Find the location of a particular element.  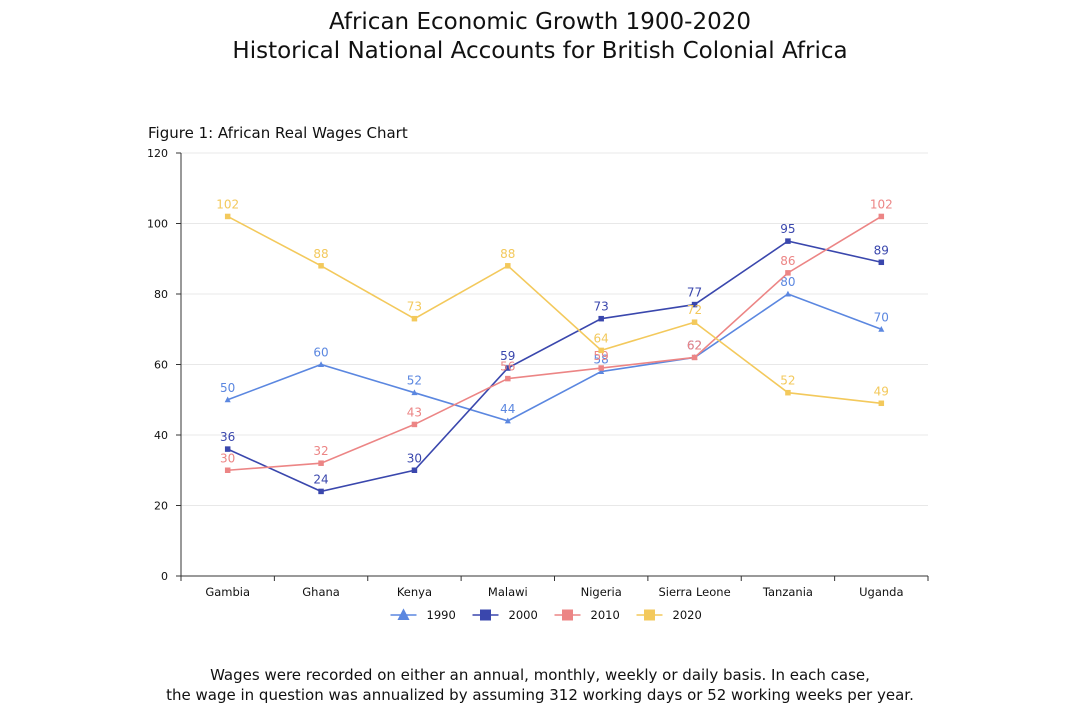

y-tick-label: 40 is located at coordinates (161, 435).